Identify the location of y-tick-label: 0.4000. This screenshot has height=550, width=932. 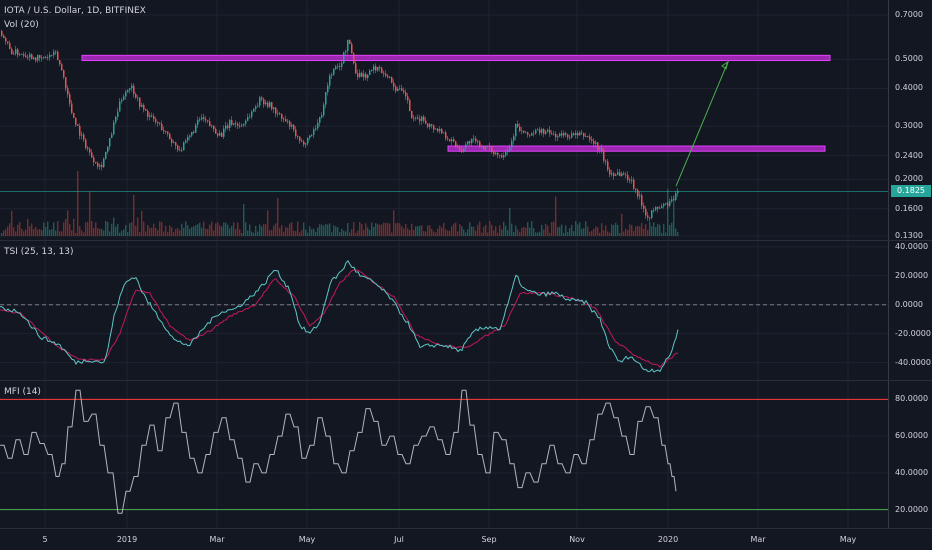
(909, 88).